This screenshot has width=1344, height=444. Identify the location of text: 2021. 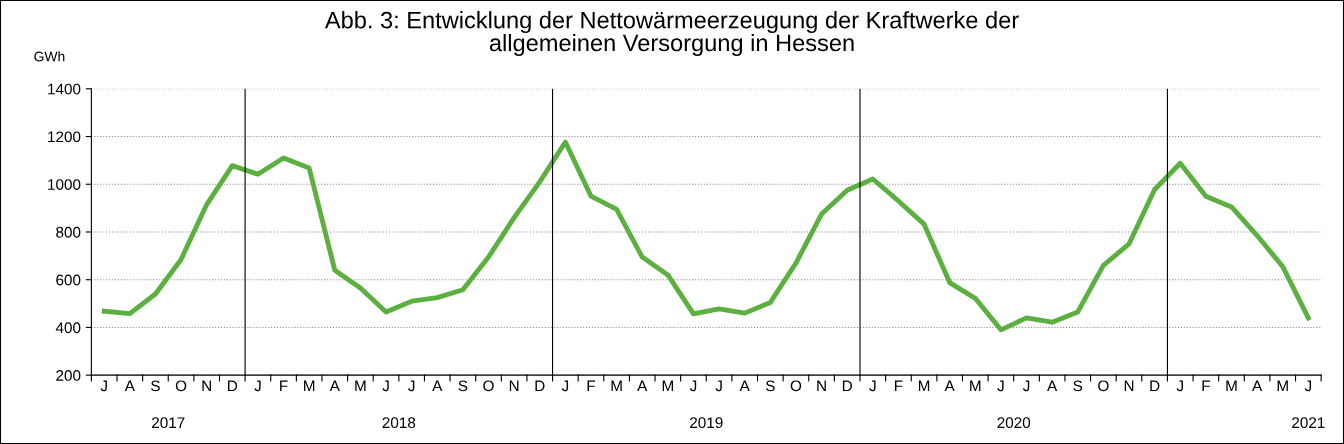
(1308, 423).